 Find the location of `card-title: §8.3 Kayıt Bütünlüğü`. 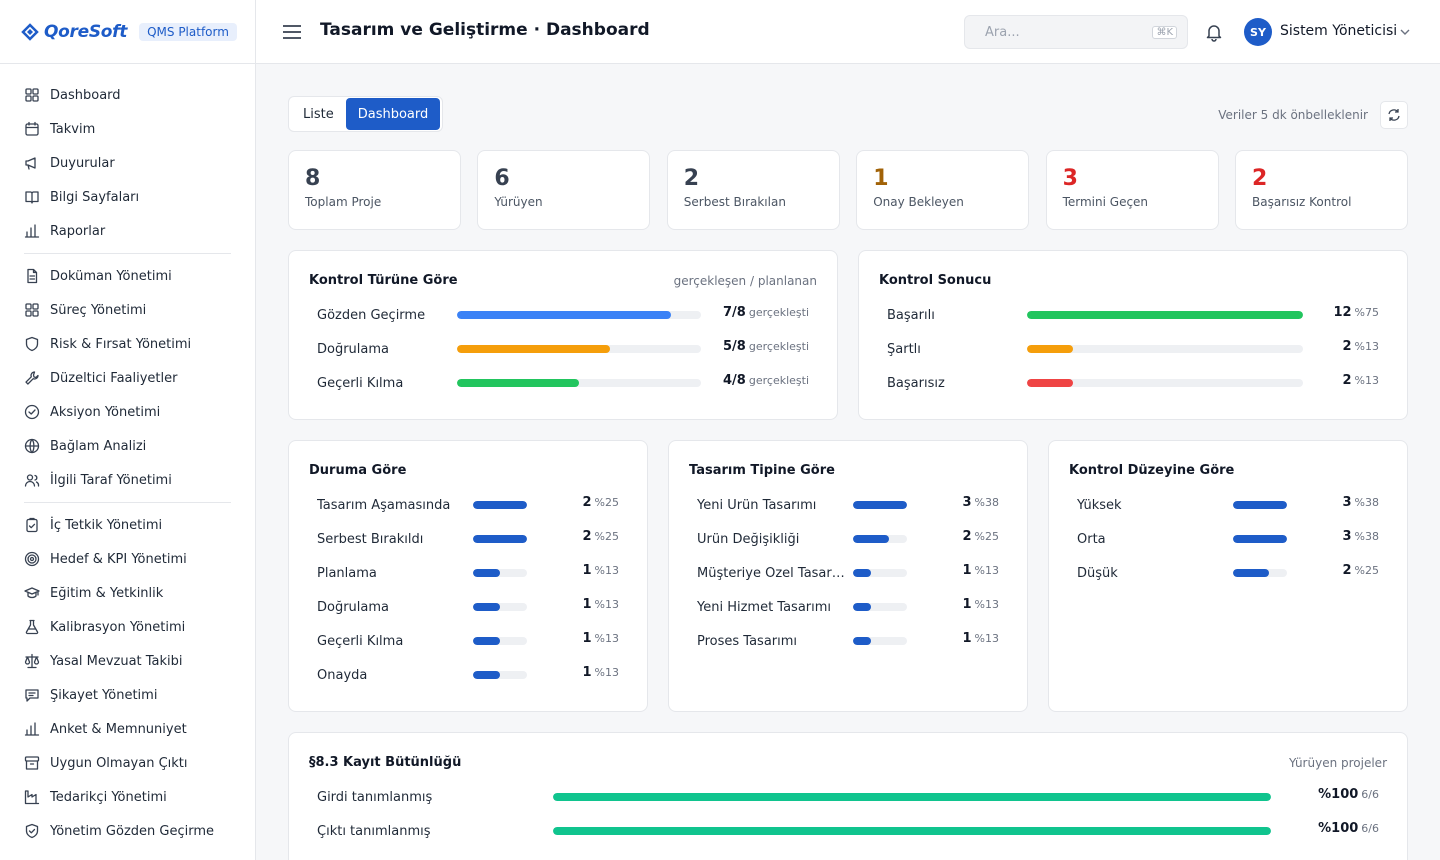

card-title: §8.3 Kayıt Bütünlüğü is located at coordinates (385, 762).